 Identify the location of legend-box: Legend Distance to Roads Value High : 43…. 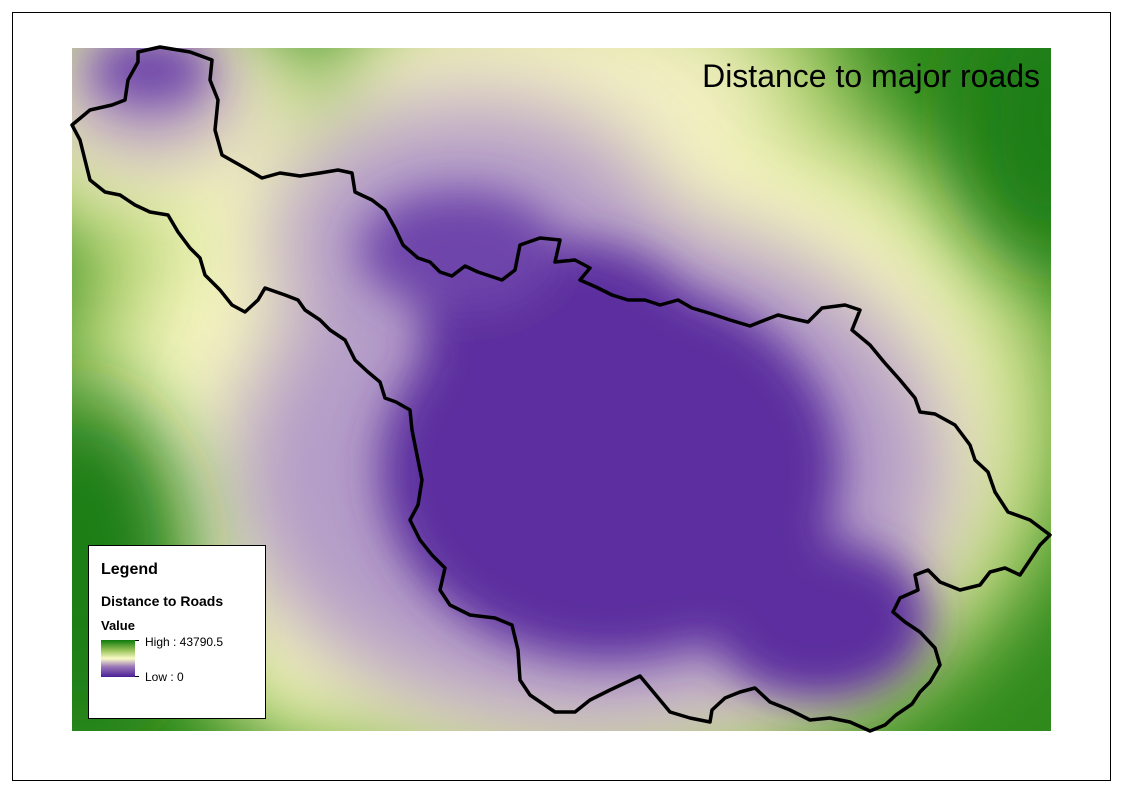
(177, 632).